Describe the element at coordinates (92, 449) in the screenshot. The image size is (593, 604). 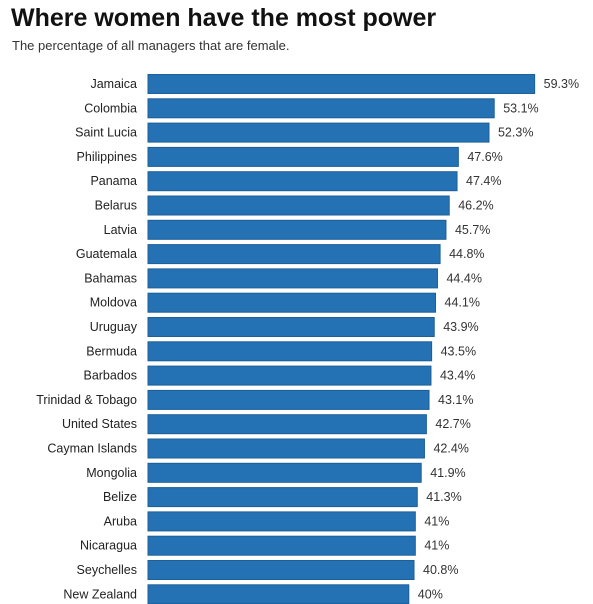
I see `category-label: Cayman Islands` at that location.